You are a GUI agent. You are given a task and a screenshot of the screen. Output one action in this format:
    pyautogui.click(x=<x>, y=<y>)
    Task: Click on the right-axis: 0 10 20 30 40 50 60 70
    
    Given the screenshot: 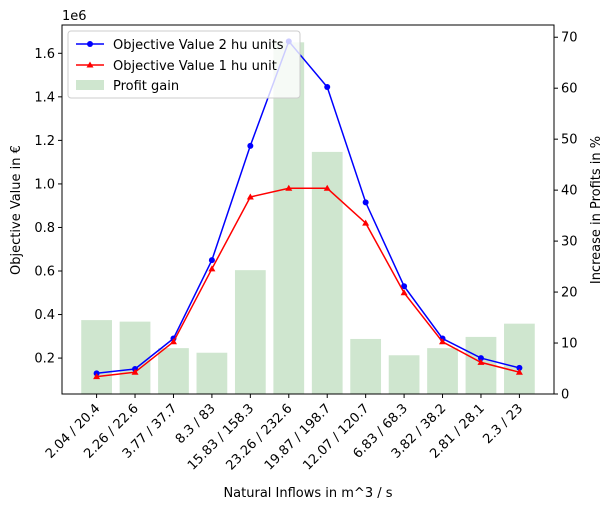 What is the action you would take?
    pyautogui.click(x=566, y=217)
    